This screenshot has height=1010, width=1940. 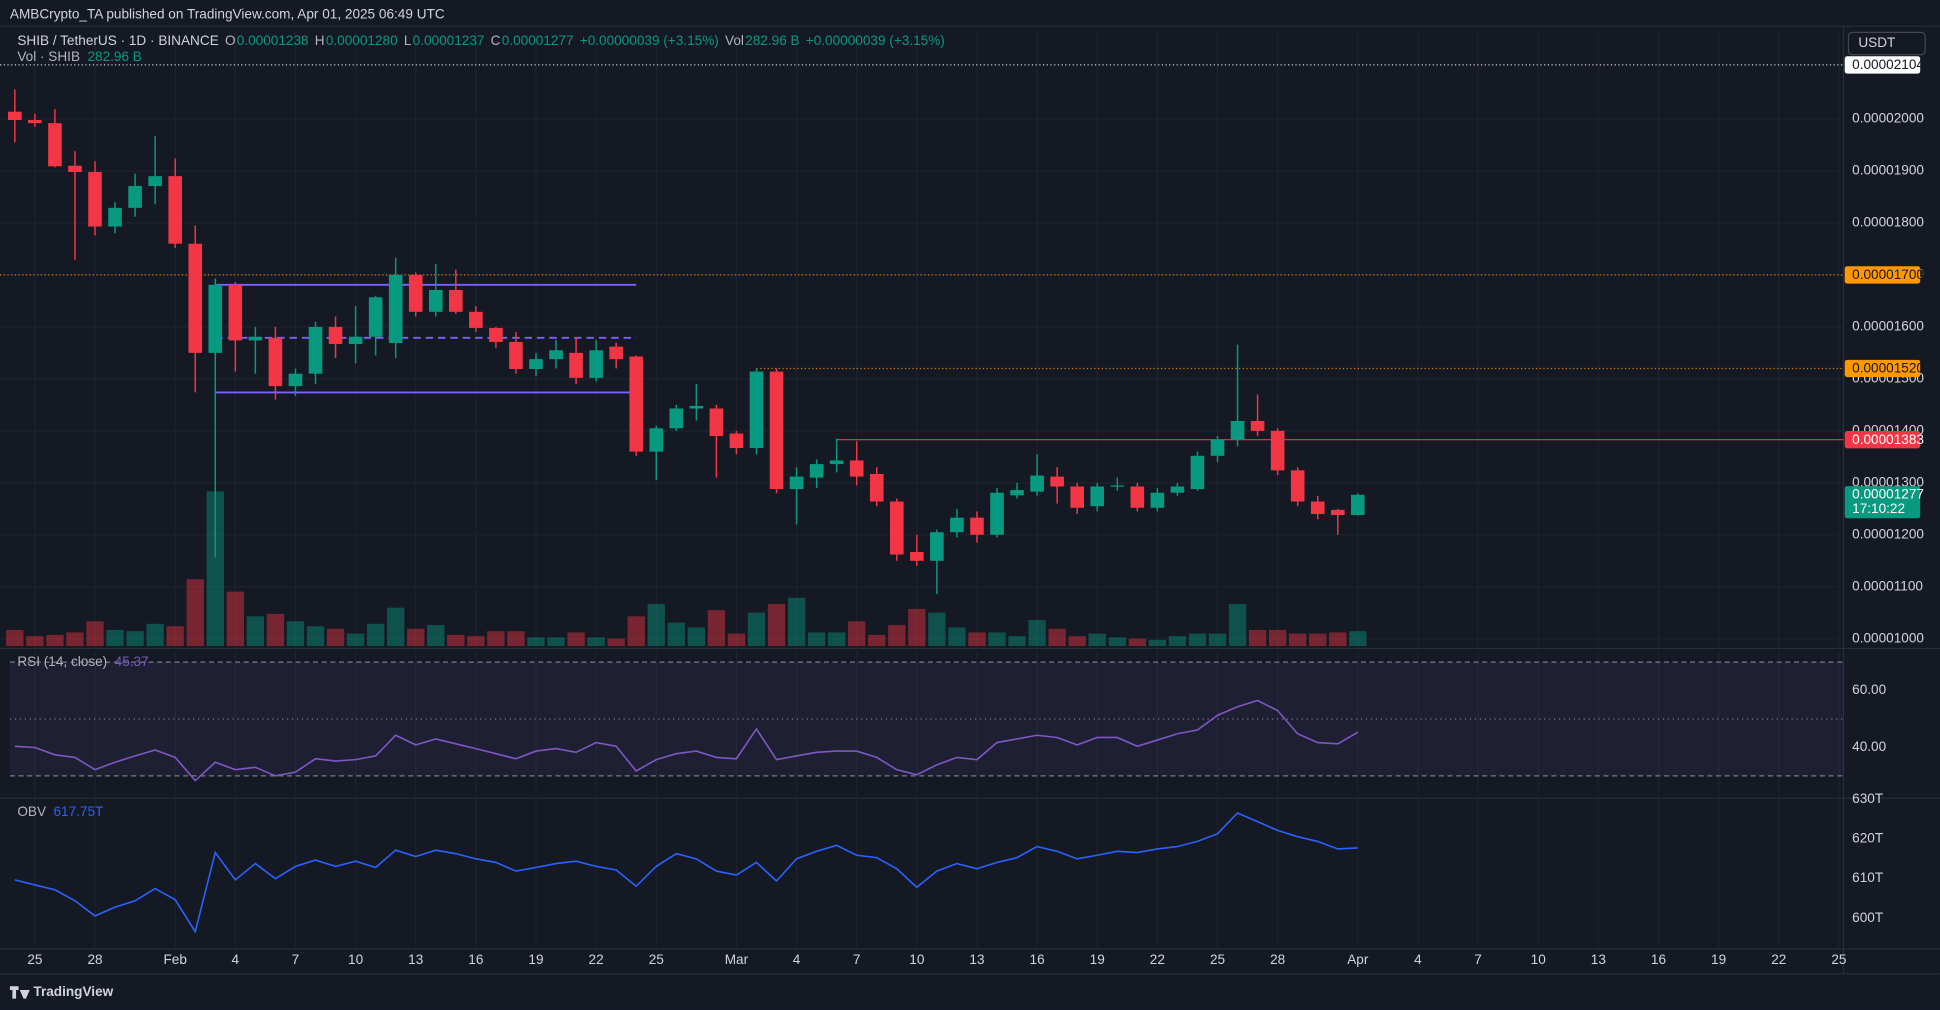 I want to click on candle: Mar 5, so click(x=816, y=474).